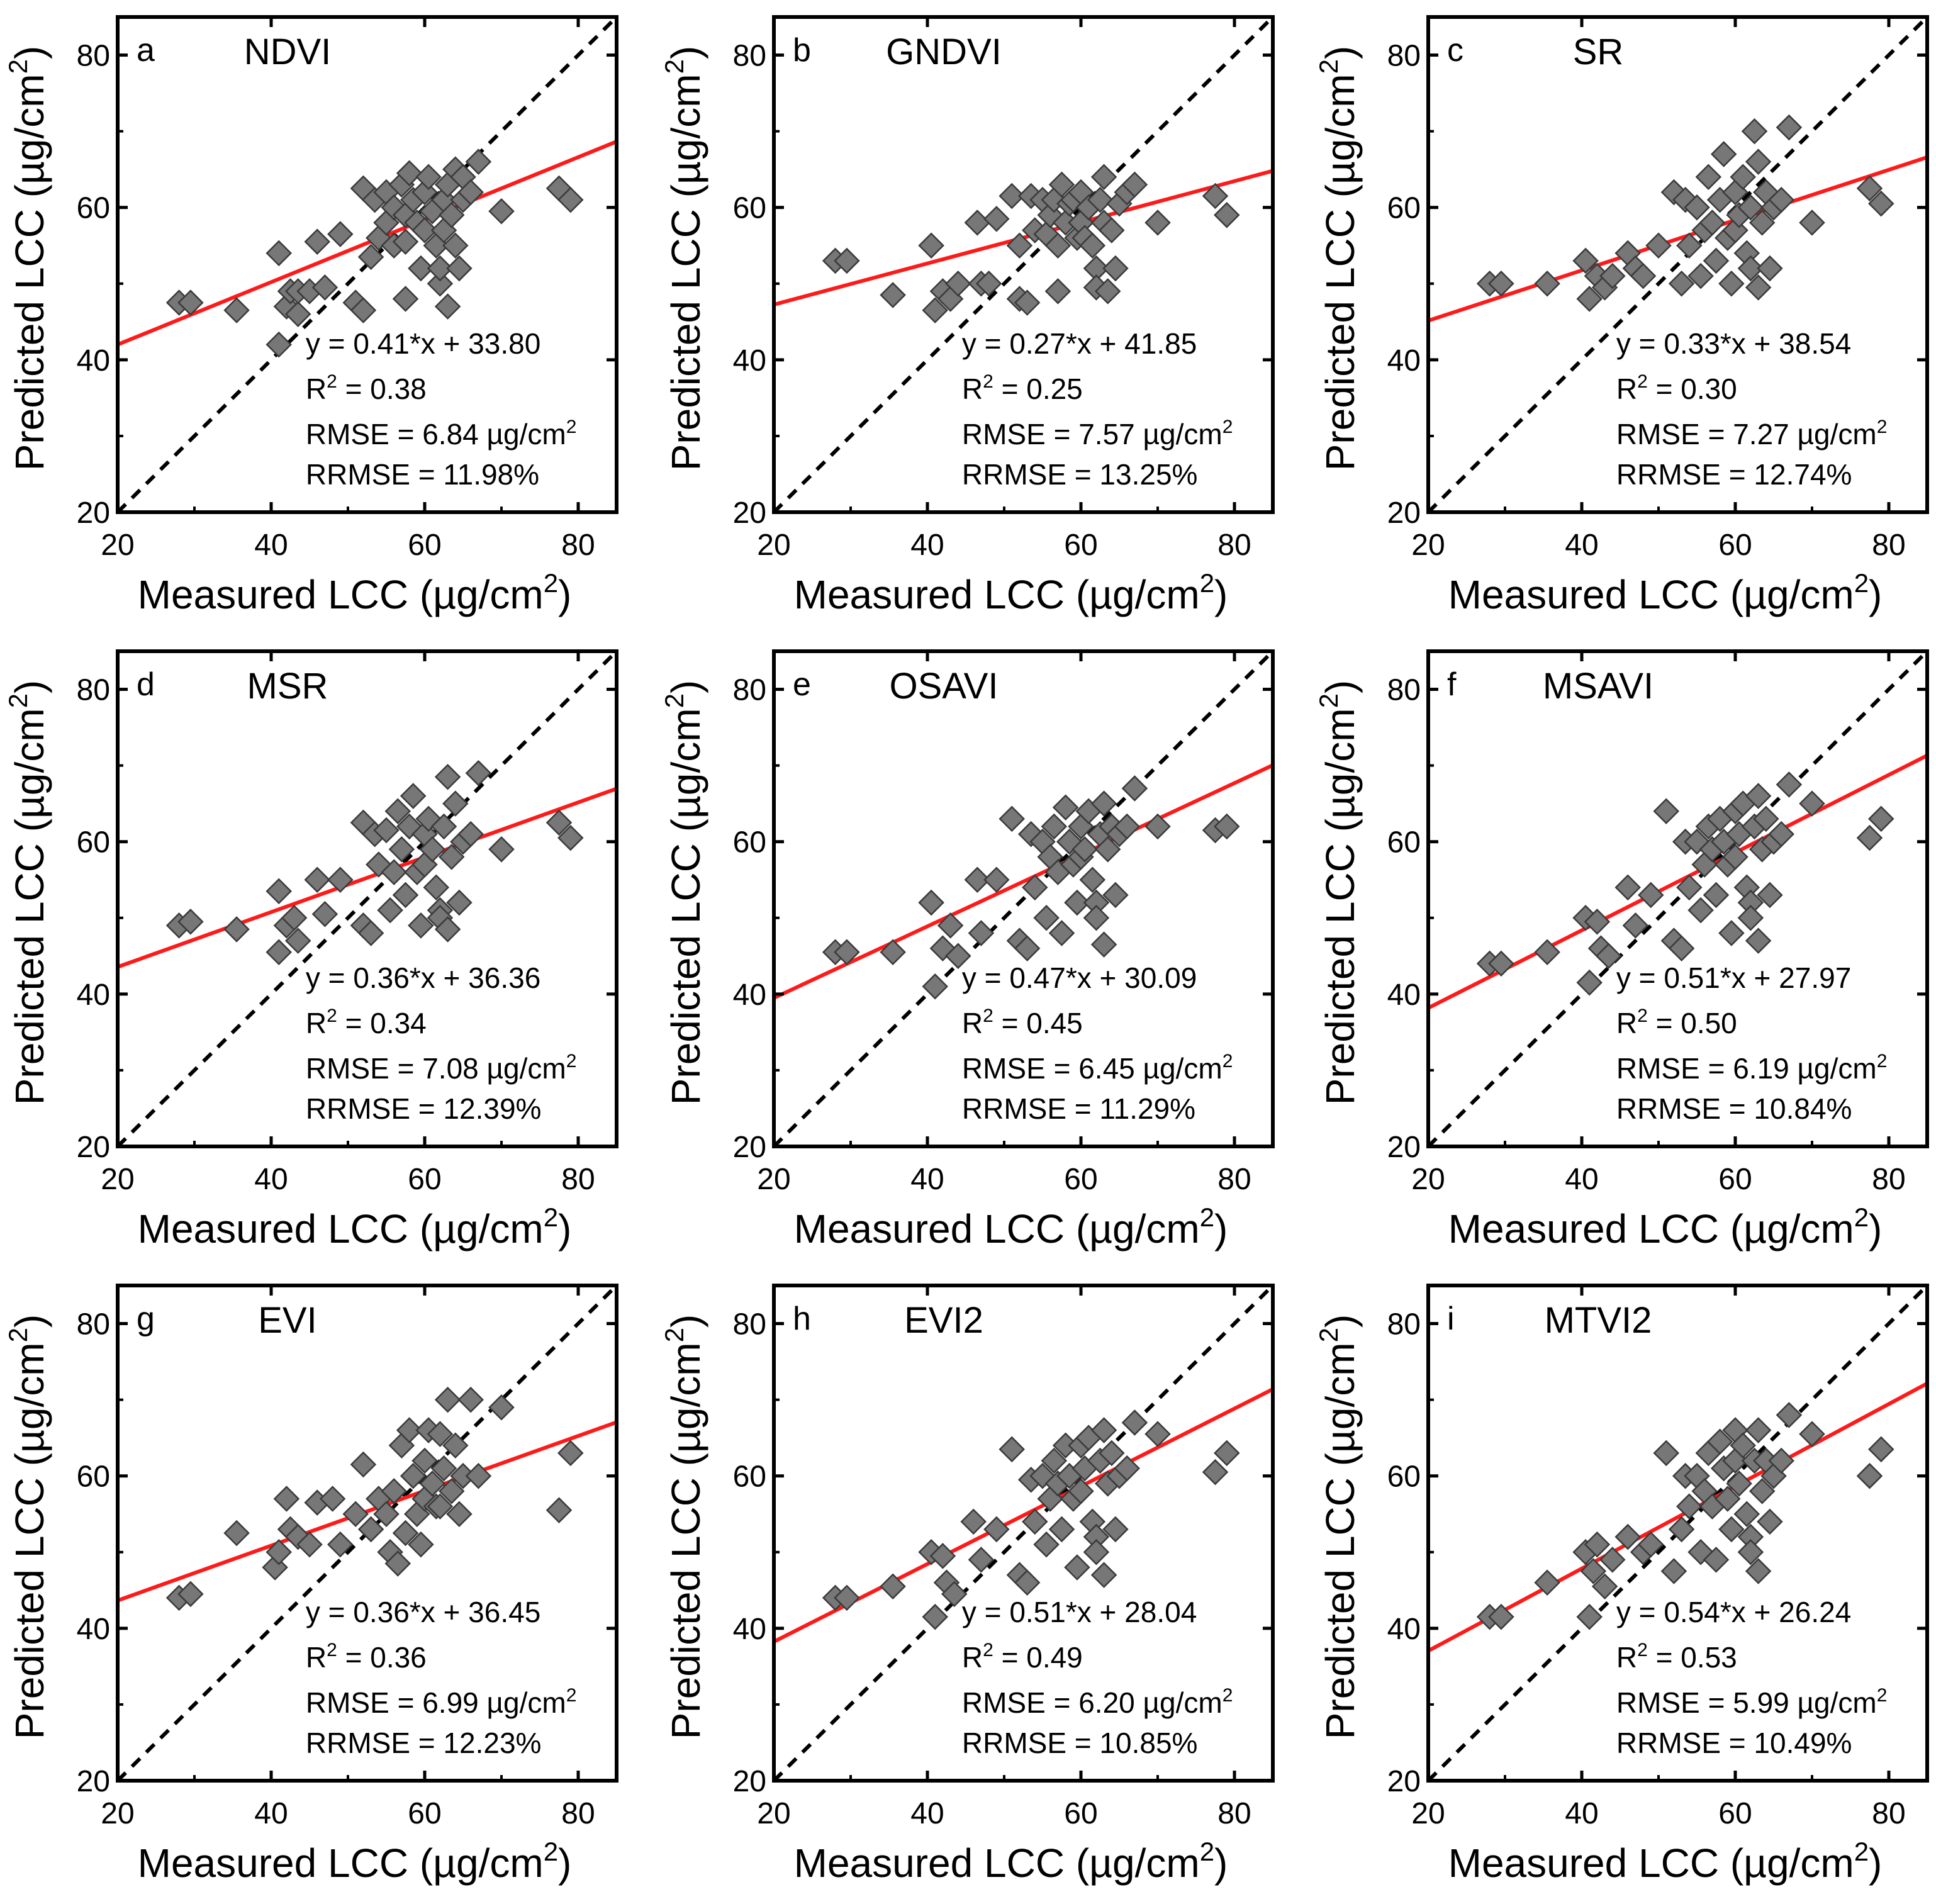 Image resolution: width=1936 pixels, height=1904 pixels. Describe the element at coordinates (1451, 1319) in the screenshot. I see `panel-letter: i` at that location.